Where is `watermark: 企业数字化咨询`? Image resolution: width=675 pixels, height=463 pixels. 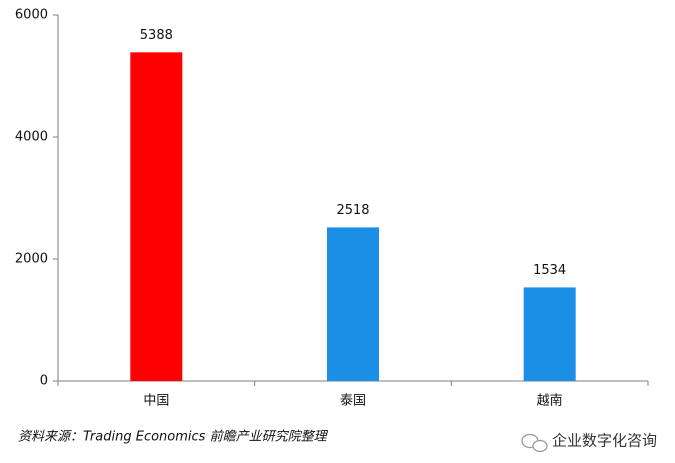
watermark: 企业数字化咨询 is located at coordinates (604, 441).